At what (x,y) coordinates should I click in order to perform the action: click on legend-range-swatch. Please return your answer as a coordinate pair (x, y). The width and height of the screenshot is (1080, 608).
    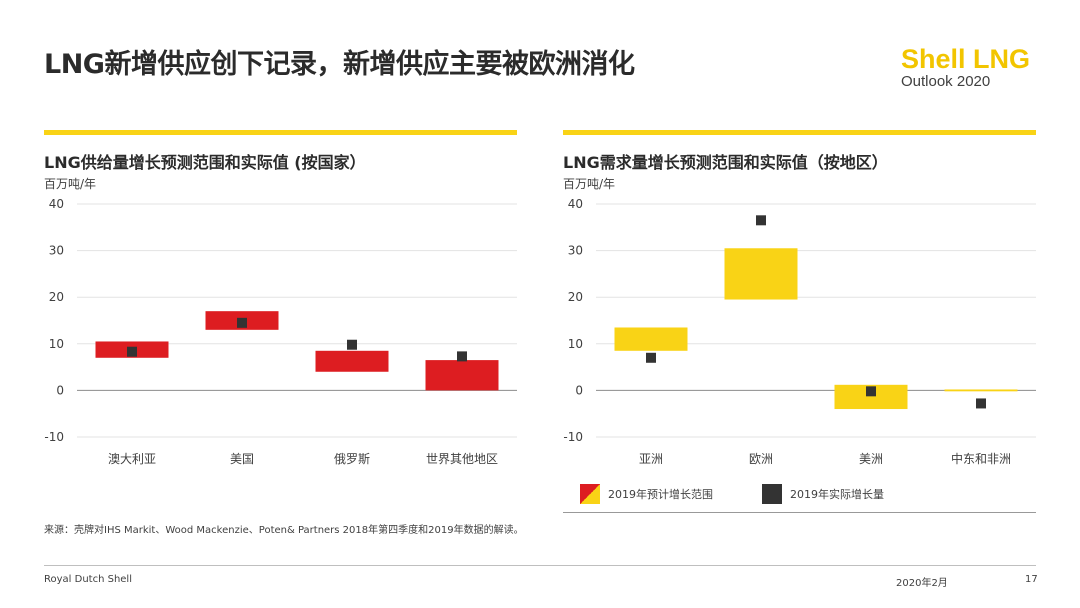
    Looking at the image, I should click on (590, 494).